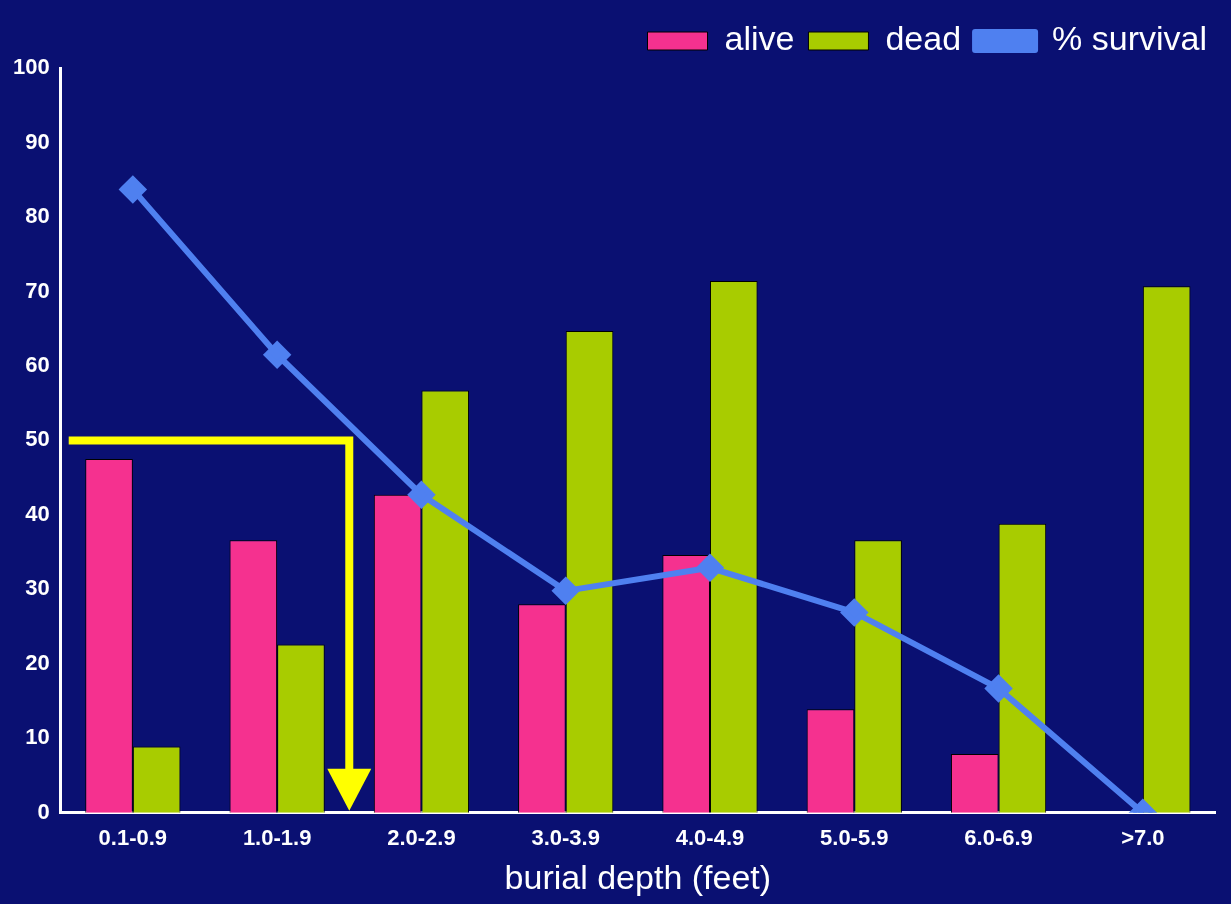 Image resolution: width=1231 pixels, height=904 pixels. Describe the element at coordinates (998, 838) in the screenshot. I see `x-tick-label: 6.0-6.9` at that location.